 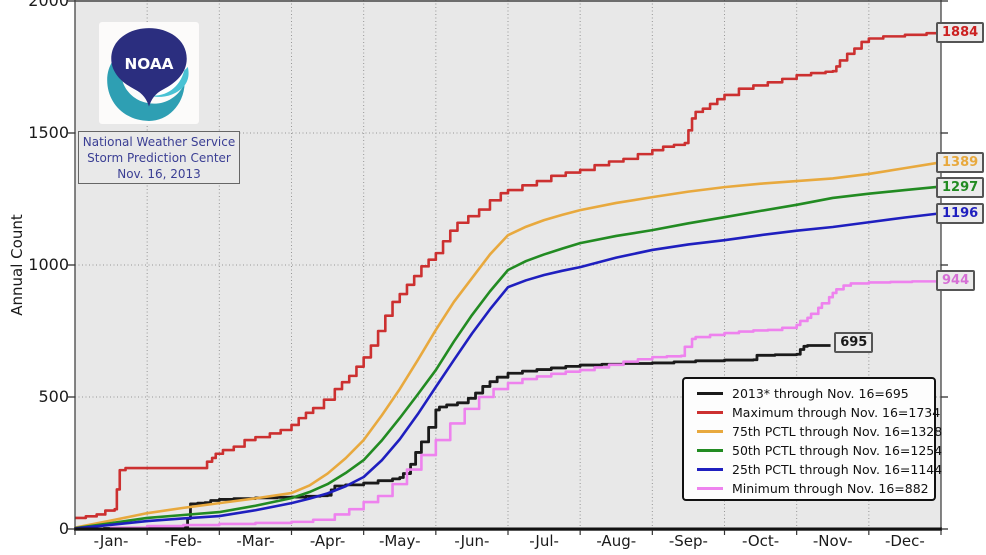 What do you see at coordinates (48, 132) in the screenshot?
I see `y-tick-label: 1500` at bounding box center [48, 132].